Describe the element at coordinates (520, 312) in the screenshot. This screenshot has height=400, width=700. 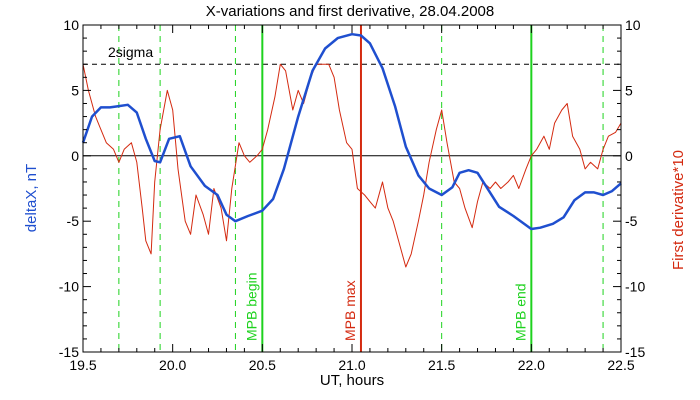
I see `marker-label: MPB end` at that location.